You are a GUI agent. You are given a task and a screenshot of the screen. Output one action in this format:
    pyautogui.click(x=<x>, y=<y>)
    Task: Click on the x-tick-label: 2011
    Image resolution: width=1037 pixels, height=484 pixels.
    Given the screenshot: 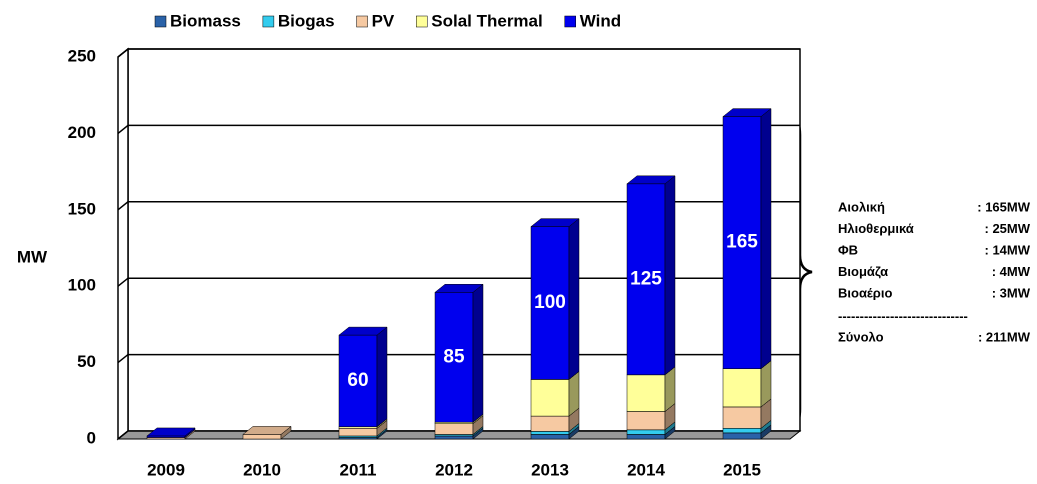 What is the action you would take?
    pyautogui.click(x=358, y=469)
    